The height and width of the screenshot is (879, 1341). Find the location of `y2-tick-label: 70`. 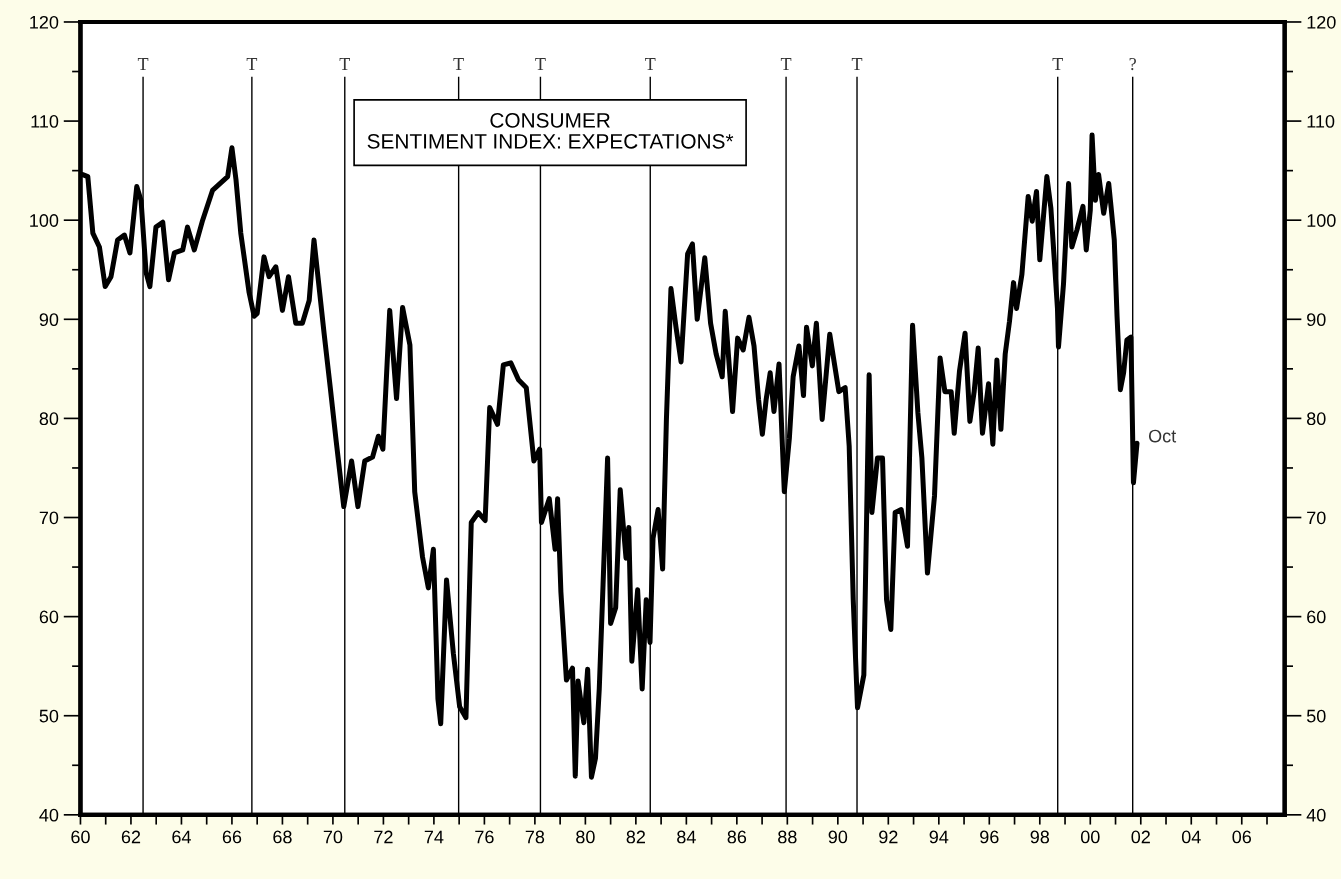

y2-tick-label: 70 is located at coordinates (1316, 518).